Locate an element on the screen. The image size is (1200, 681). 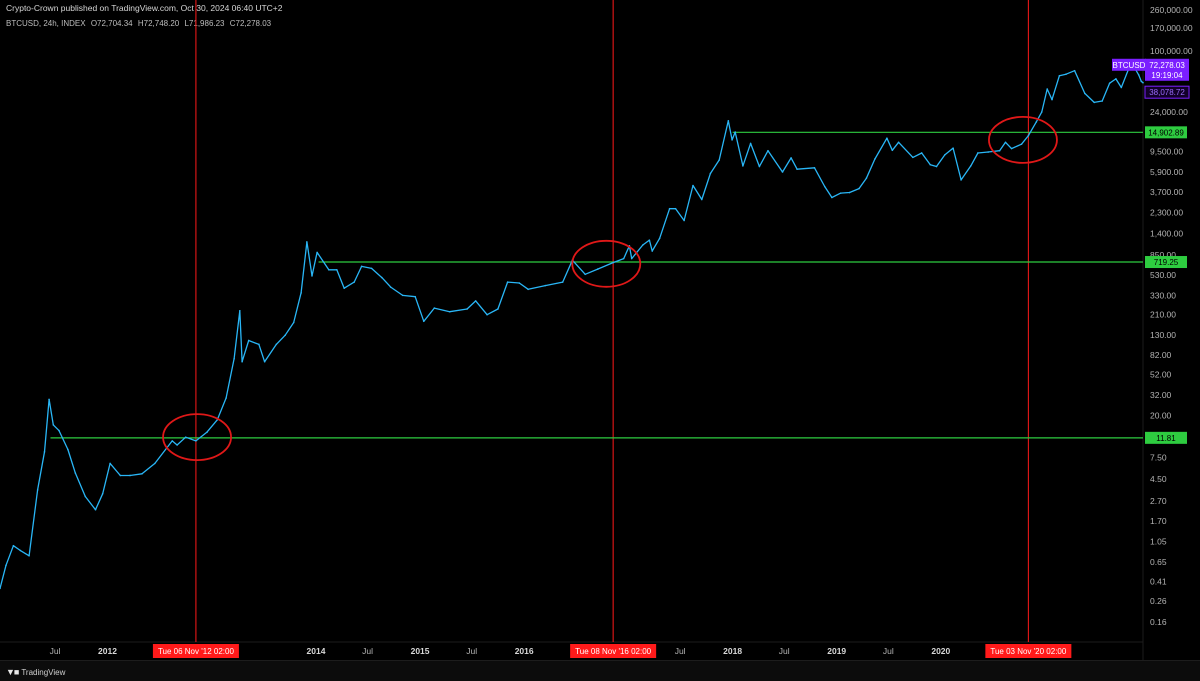
y-tick-label: 0.41 is located at coordinates (1158, 582).